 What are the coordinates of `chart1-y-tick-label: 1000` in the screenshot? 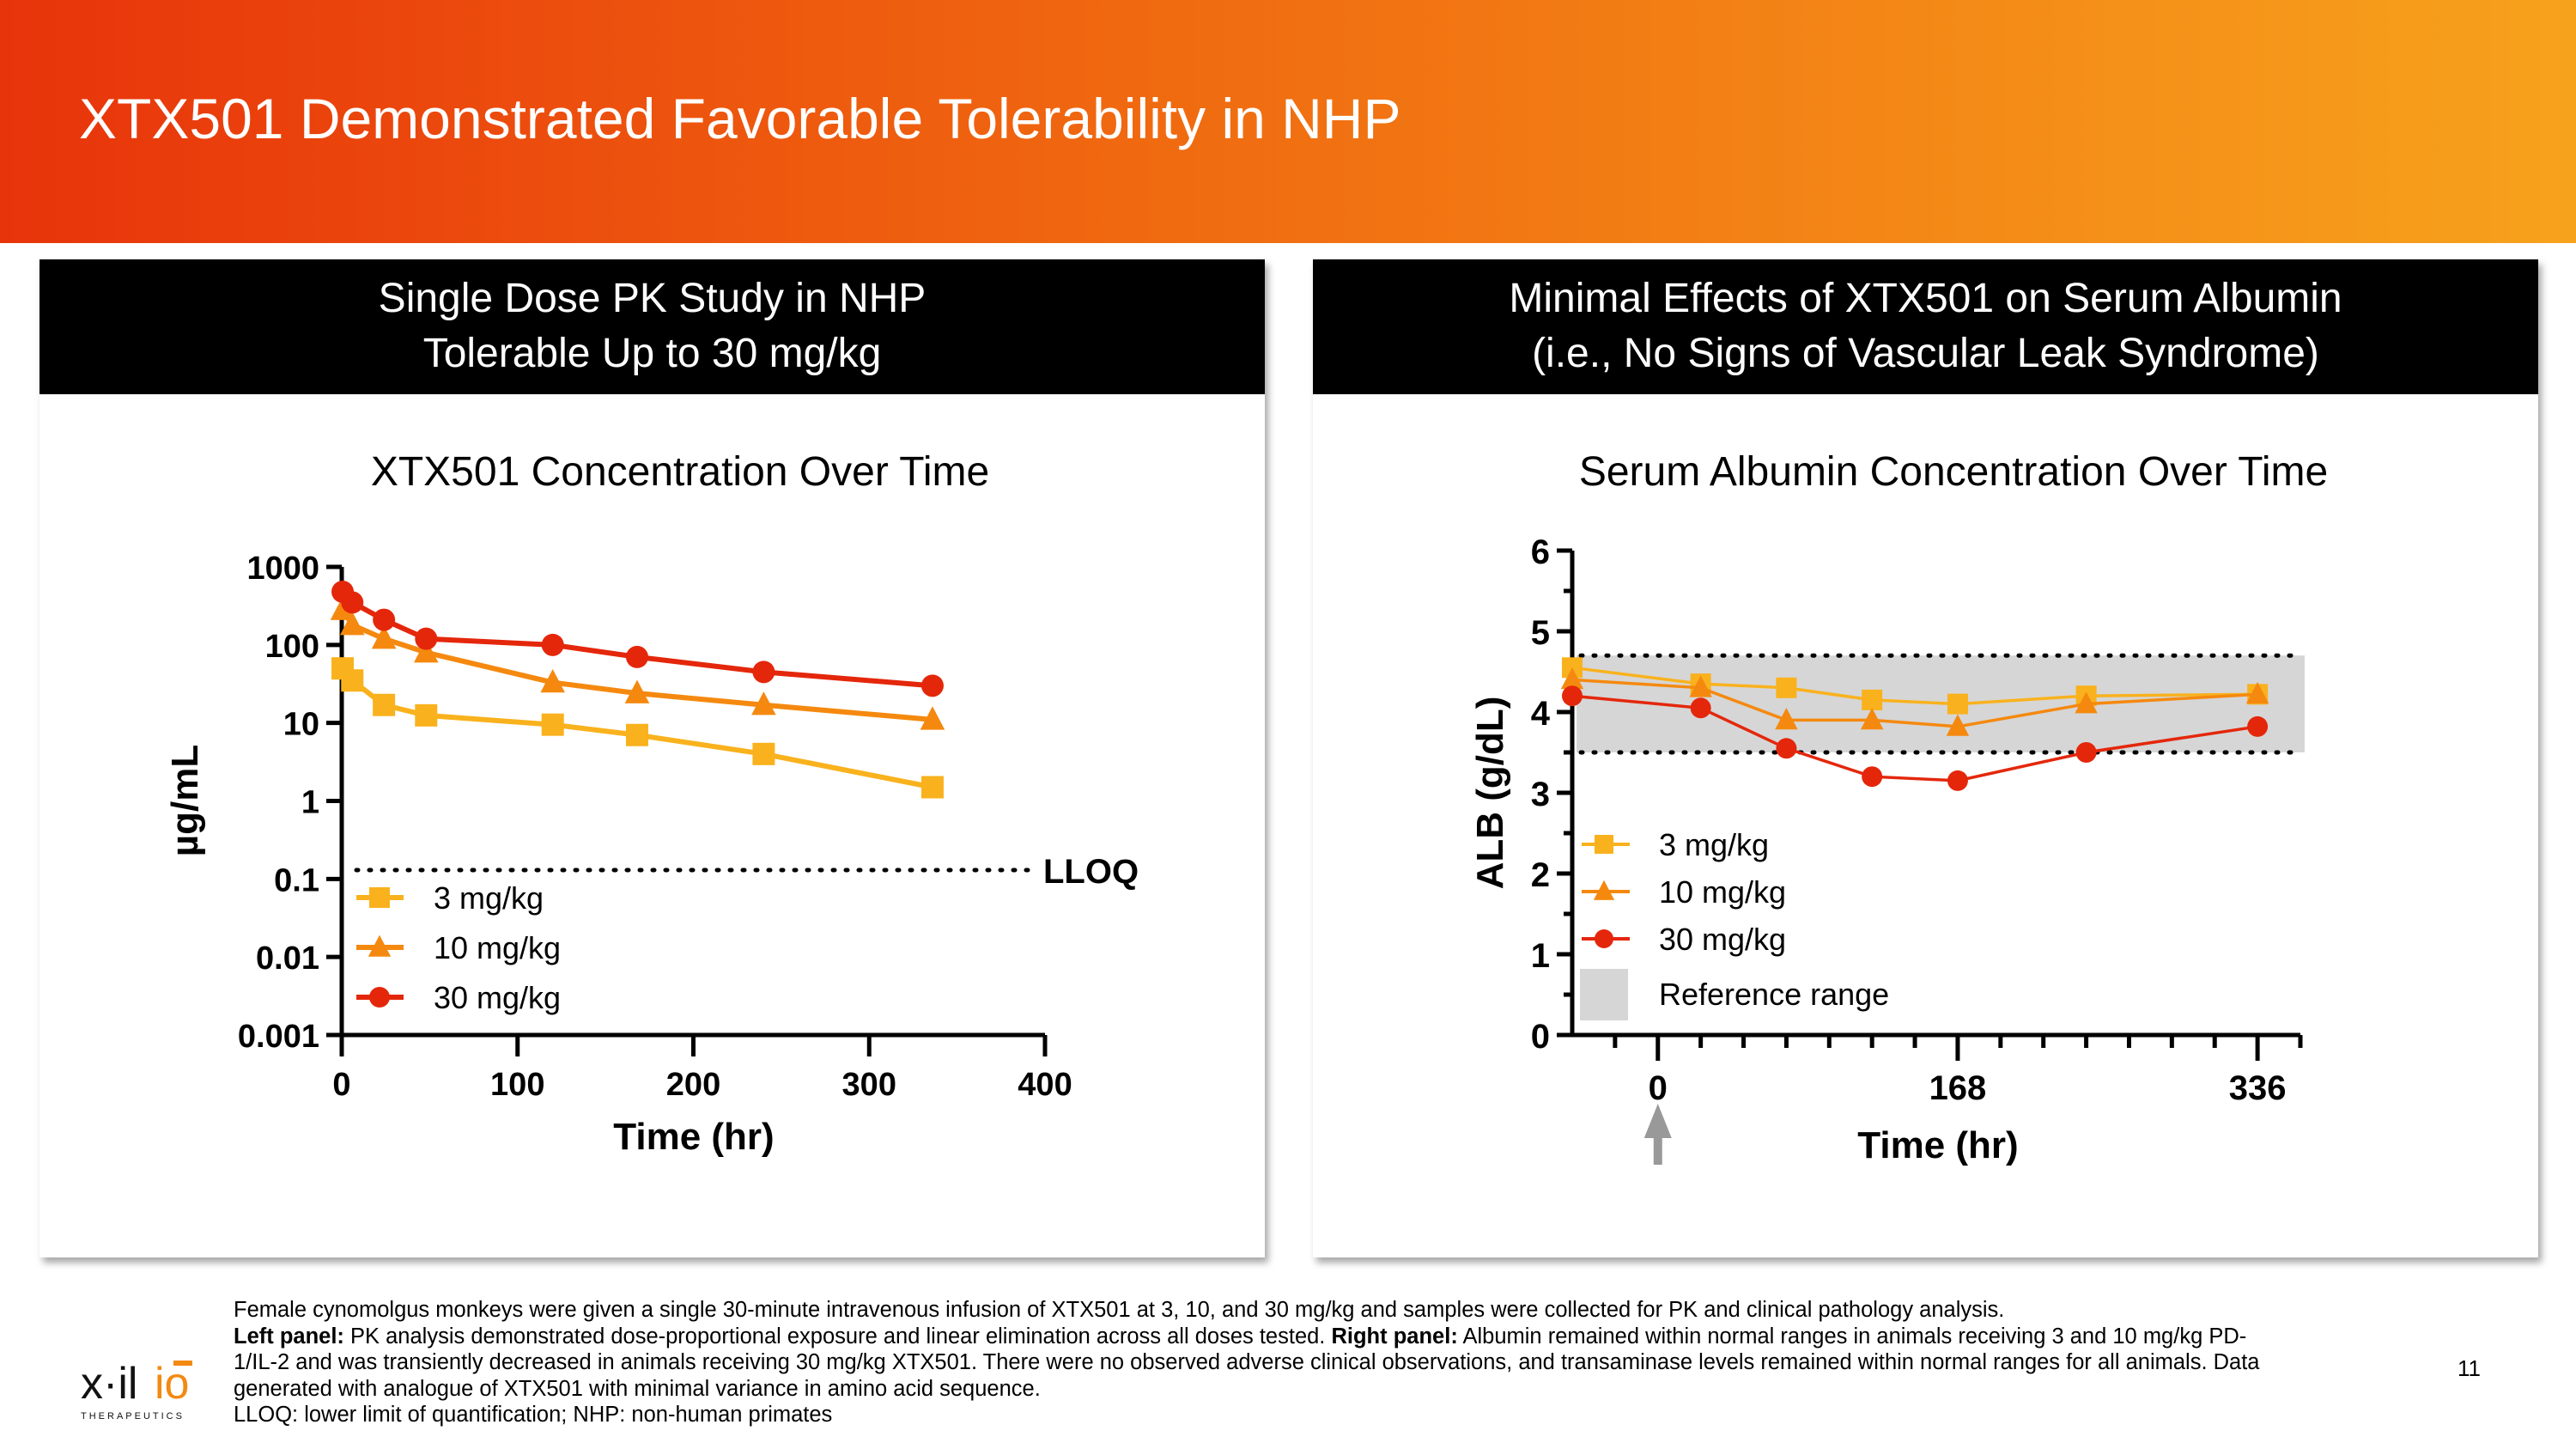 It's located at (282, 569).